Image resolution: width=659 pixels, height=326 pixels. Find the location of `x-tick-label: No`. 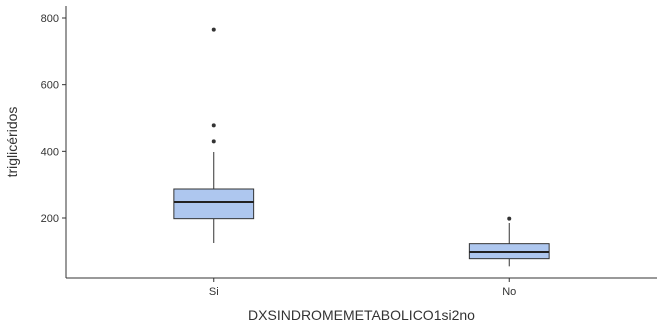

x-tick-label: No is located at coordinates (509, 292).